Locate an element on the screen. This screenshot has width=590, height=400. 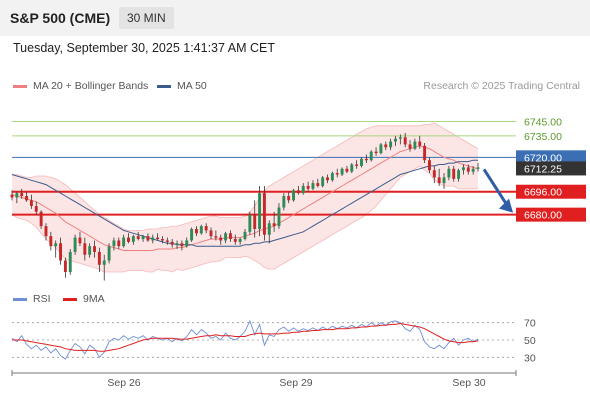
rsi-swatch is located at coordinates (20, 299).